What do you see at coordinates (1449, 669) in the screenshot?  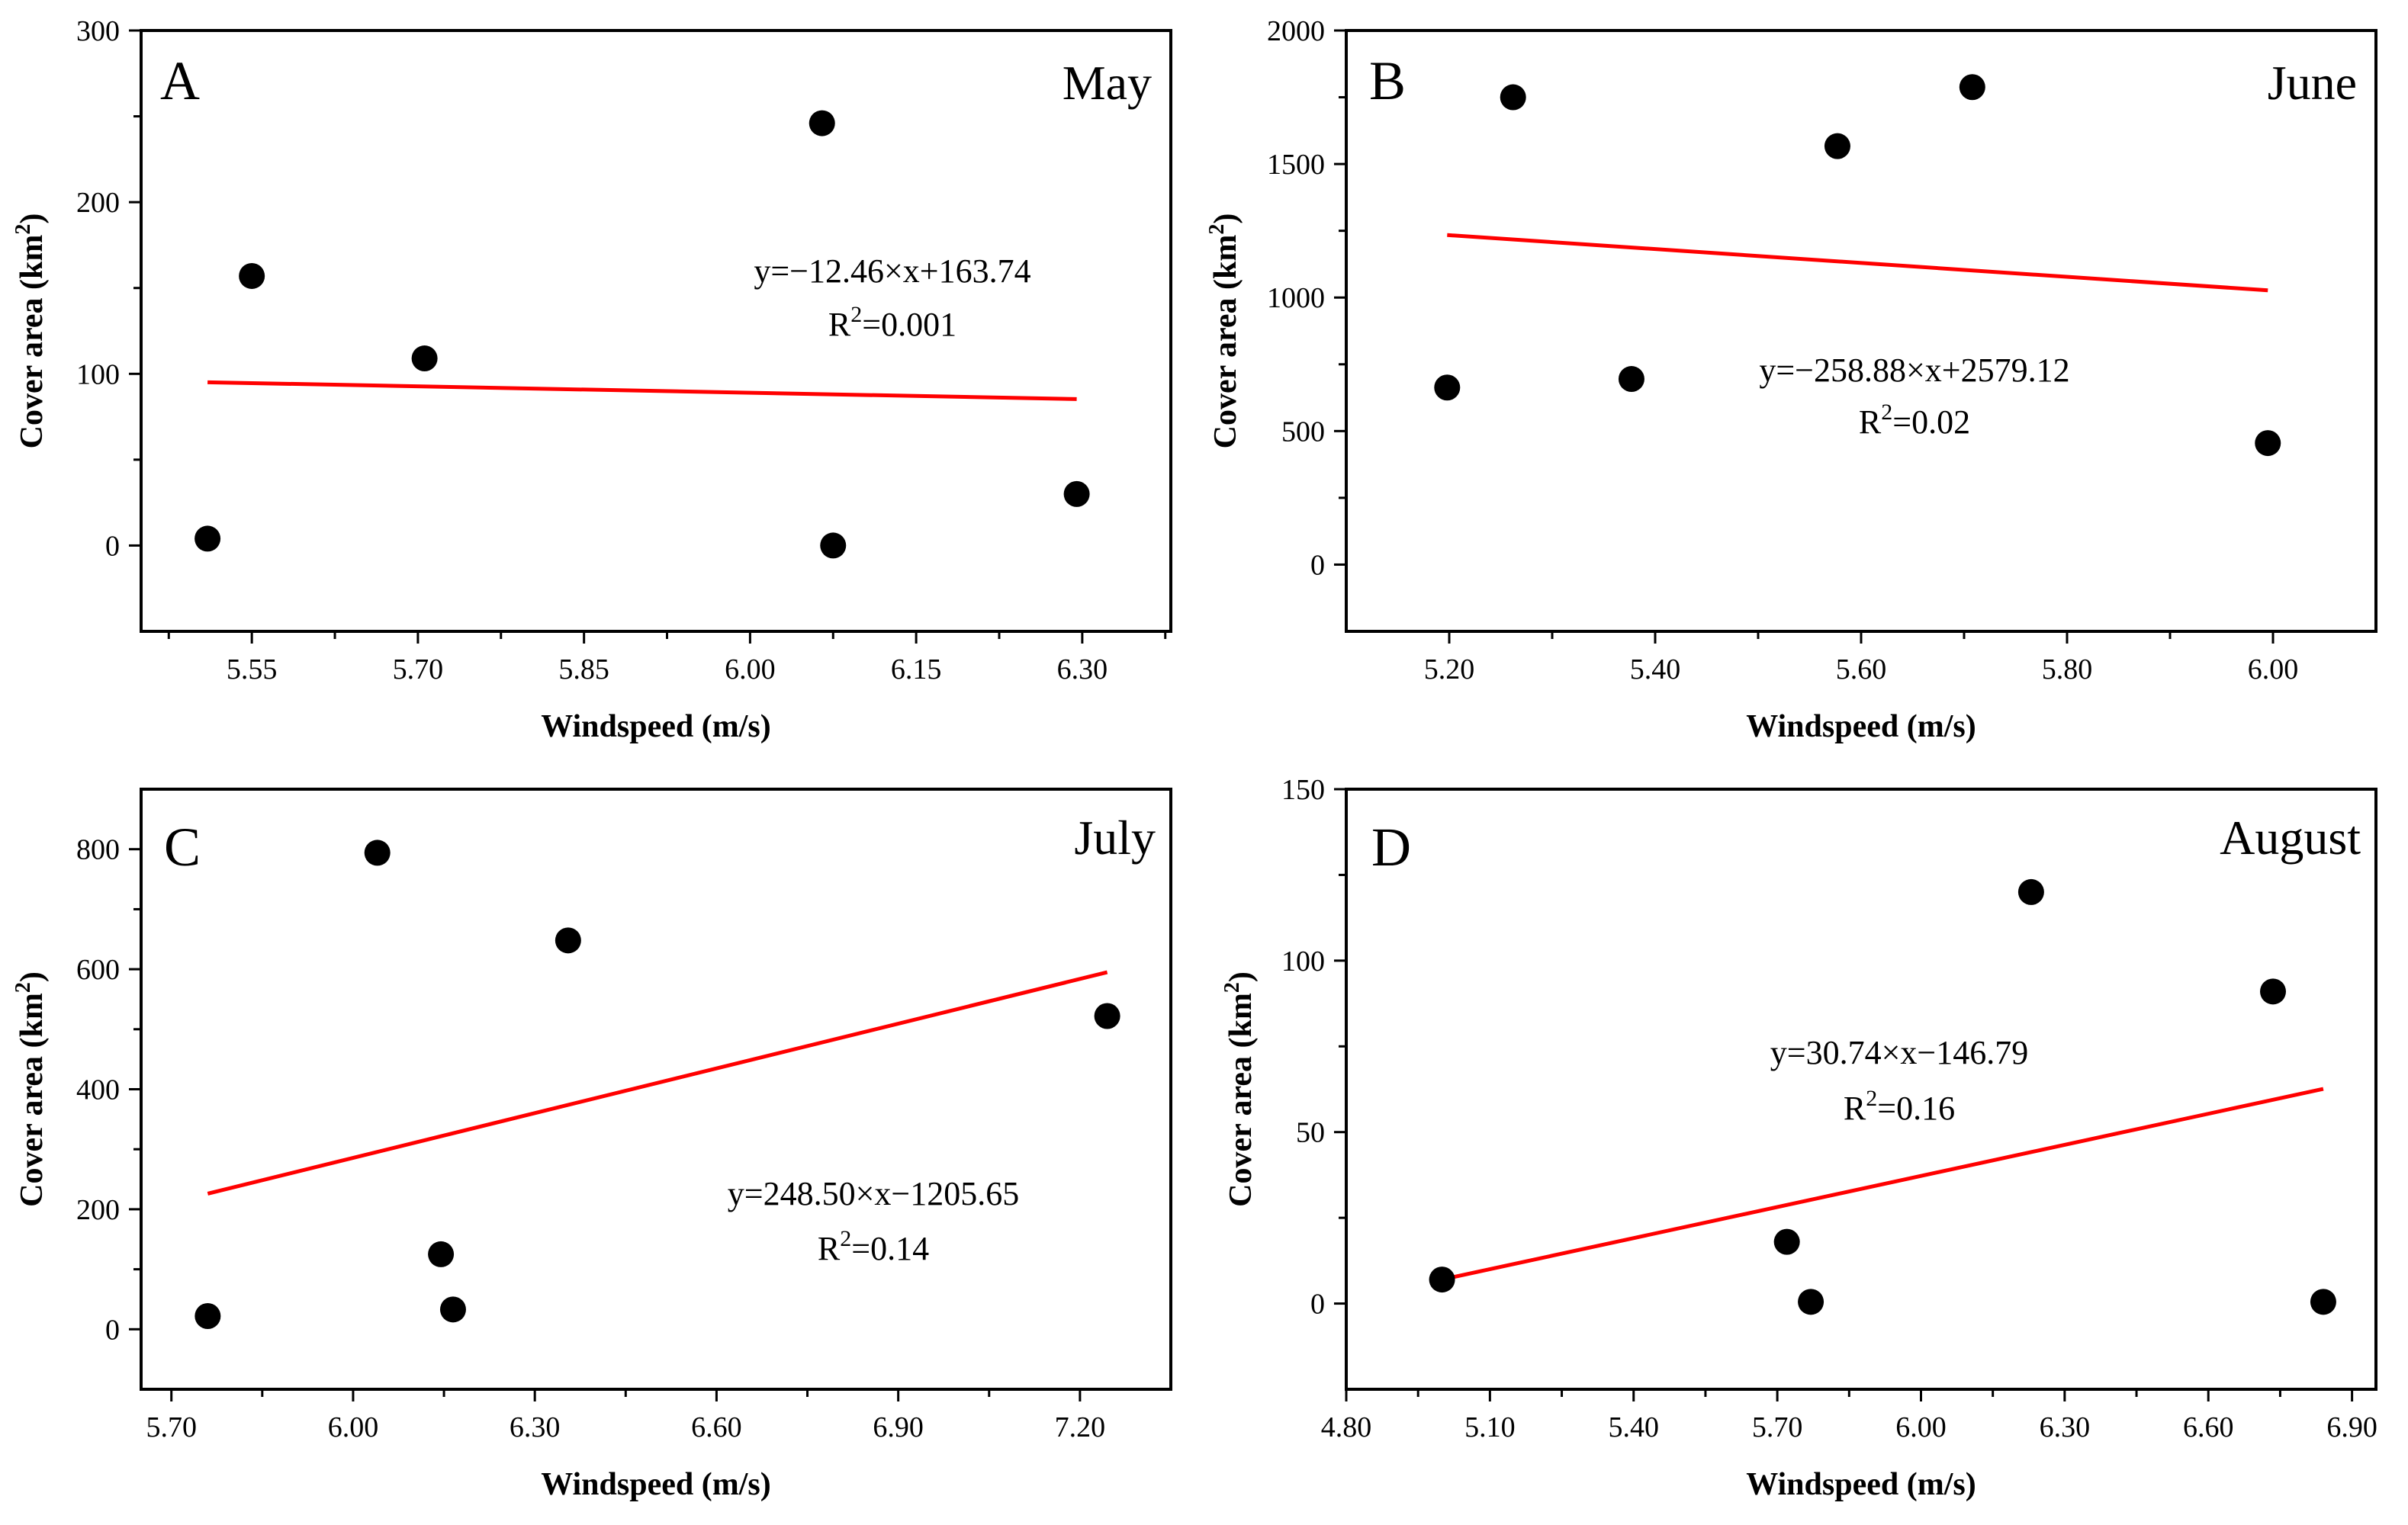 I see `x-tick-label: 5.20` at bounding box center [1449, 669].